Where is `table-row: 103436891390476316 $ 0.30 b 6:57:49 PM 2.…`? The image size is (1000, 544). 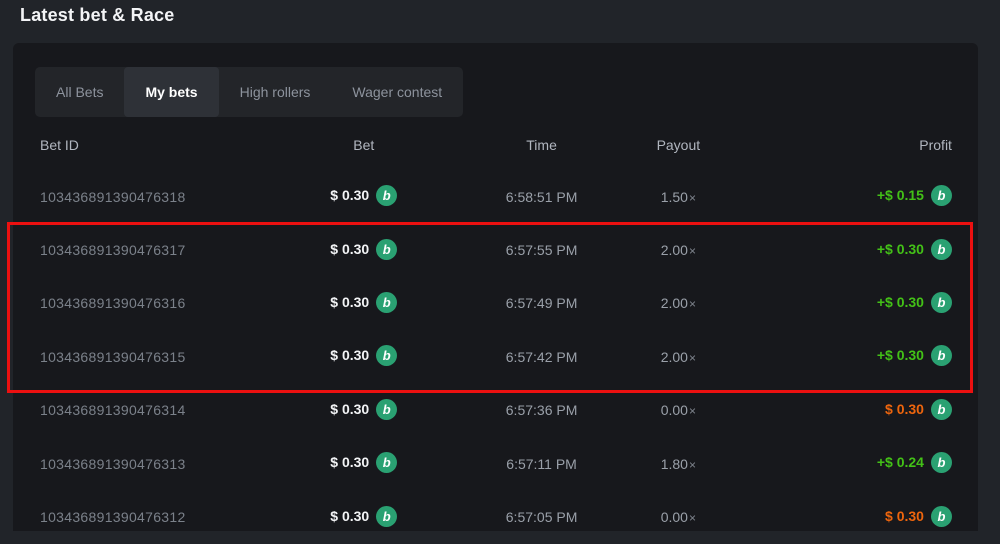
table-row: 103436891390476316 $ 0.30 b 6:57:49 PM 2.… is located at coordinates (496, 303).